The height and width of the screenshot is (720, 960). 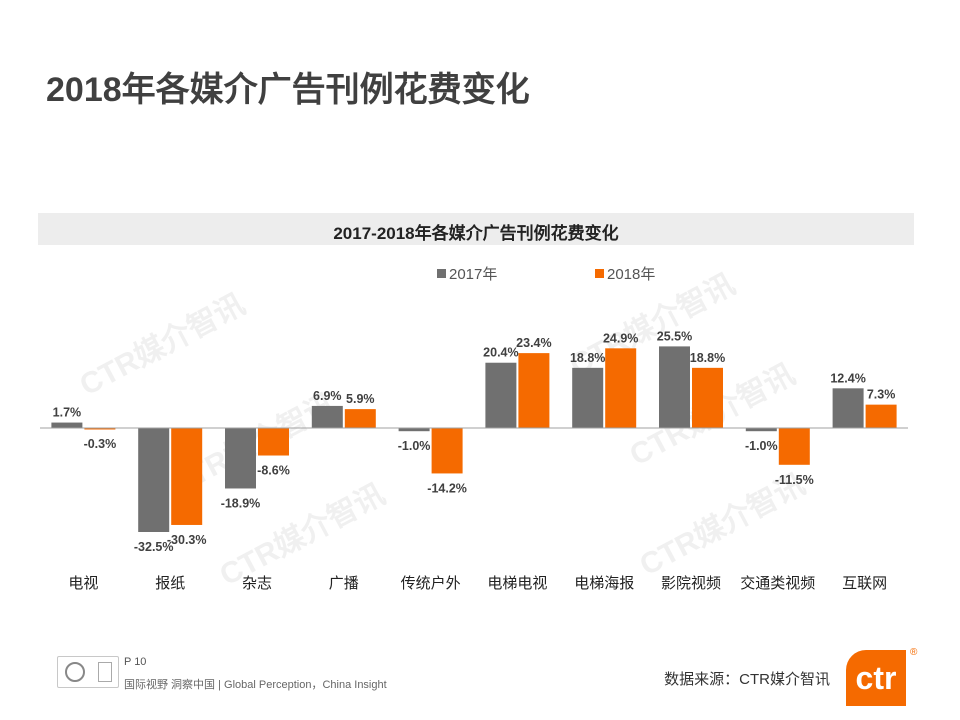 I want to click on category-label: 交通类视频, so click(x=777, y=583).